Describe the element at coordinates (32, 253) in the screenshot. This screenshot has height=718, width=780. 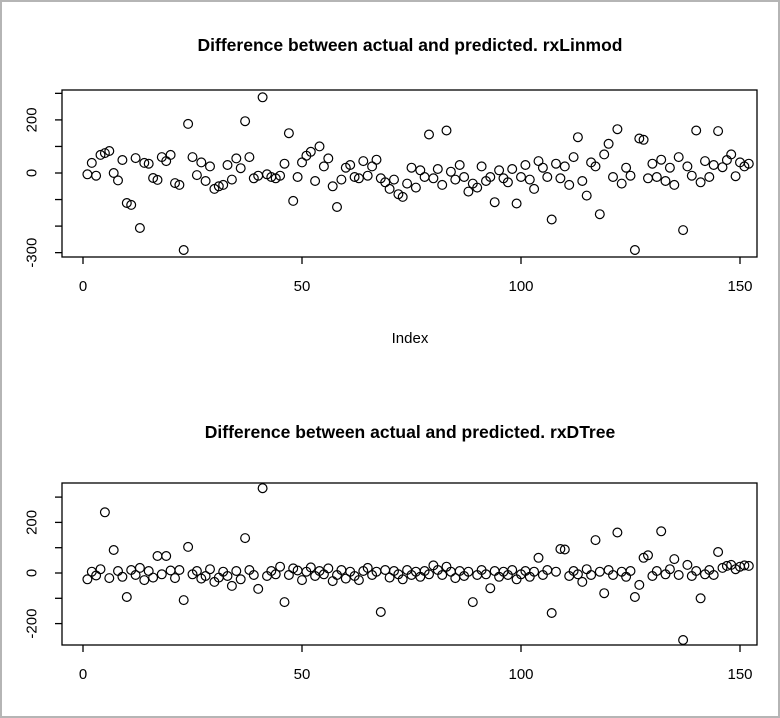
I see `y-tick-label: -300` at that location.